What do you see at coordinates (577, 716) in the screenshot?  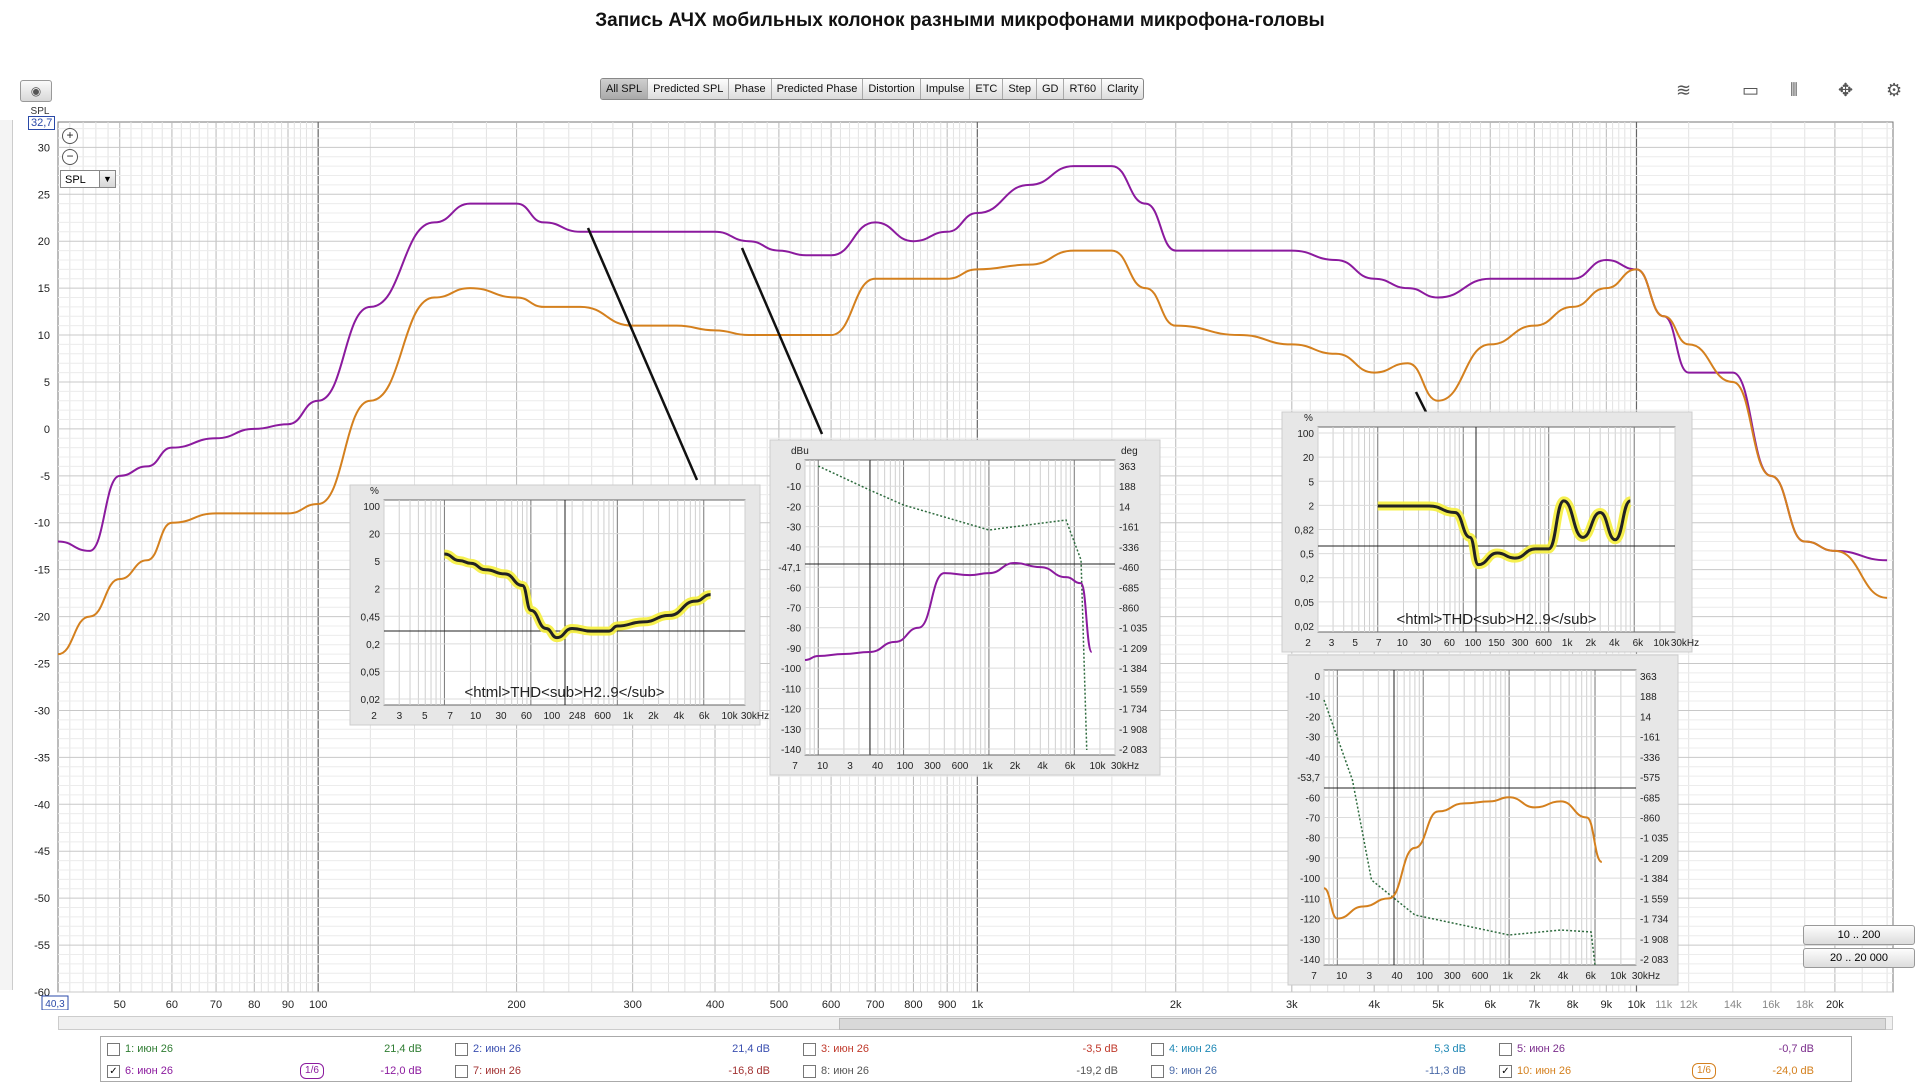 I see `inset-x-tick: 248` at bounding box center [577, 716].